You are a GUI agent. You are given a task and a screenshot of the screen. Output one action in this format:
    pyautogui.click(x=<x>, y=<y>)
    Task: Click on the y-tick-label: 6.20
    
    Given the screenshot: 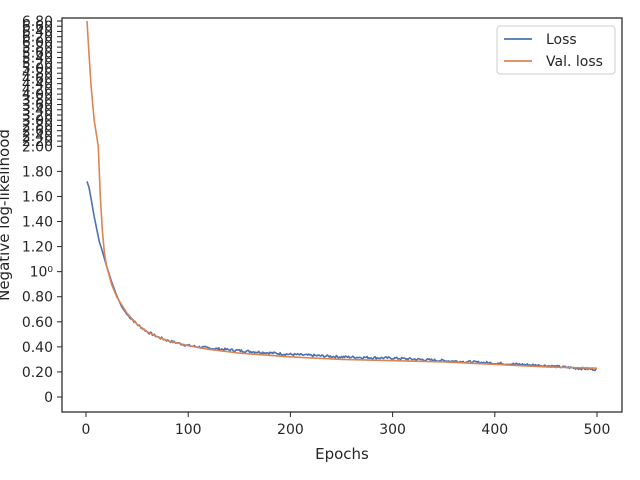 What is the action you would take?
    pyautogui.click(x=37, y=38)
    